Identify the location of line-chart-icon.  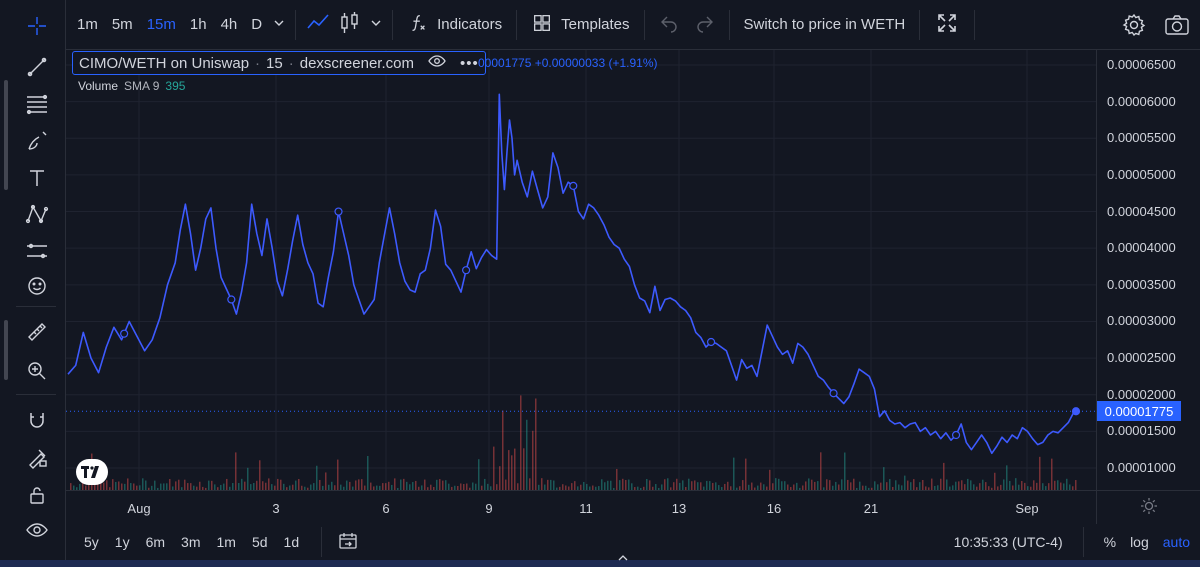
(318, 24).